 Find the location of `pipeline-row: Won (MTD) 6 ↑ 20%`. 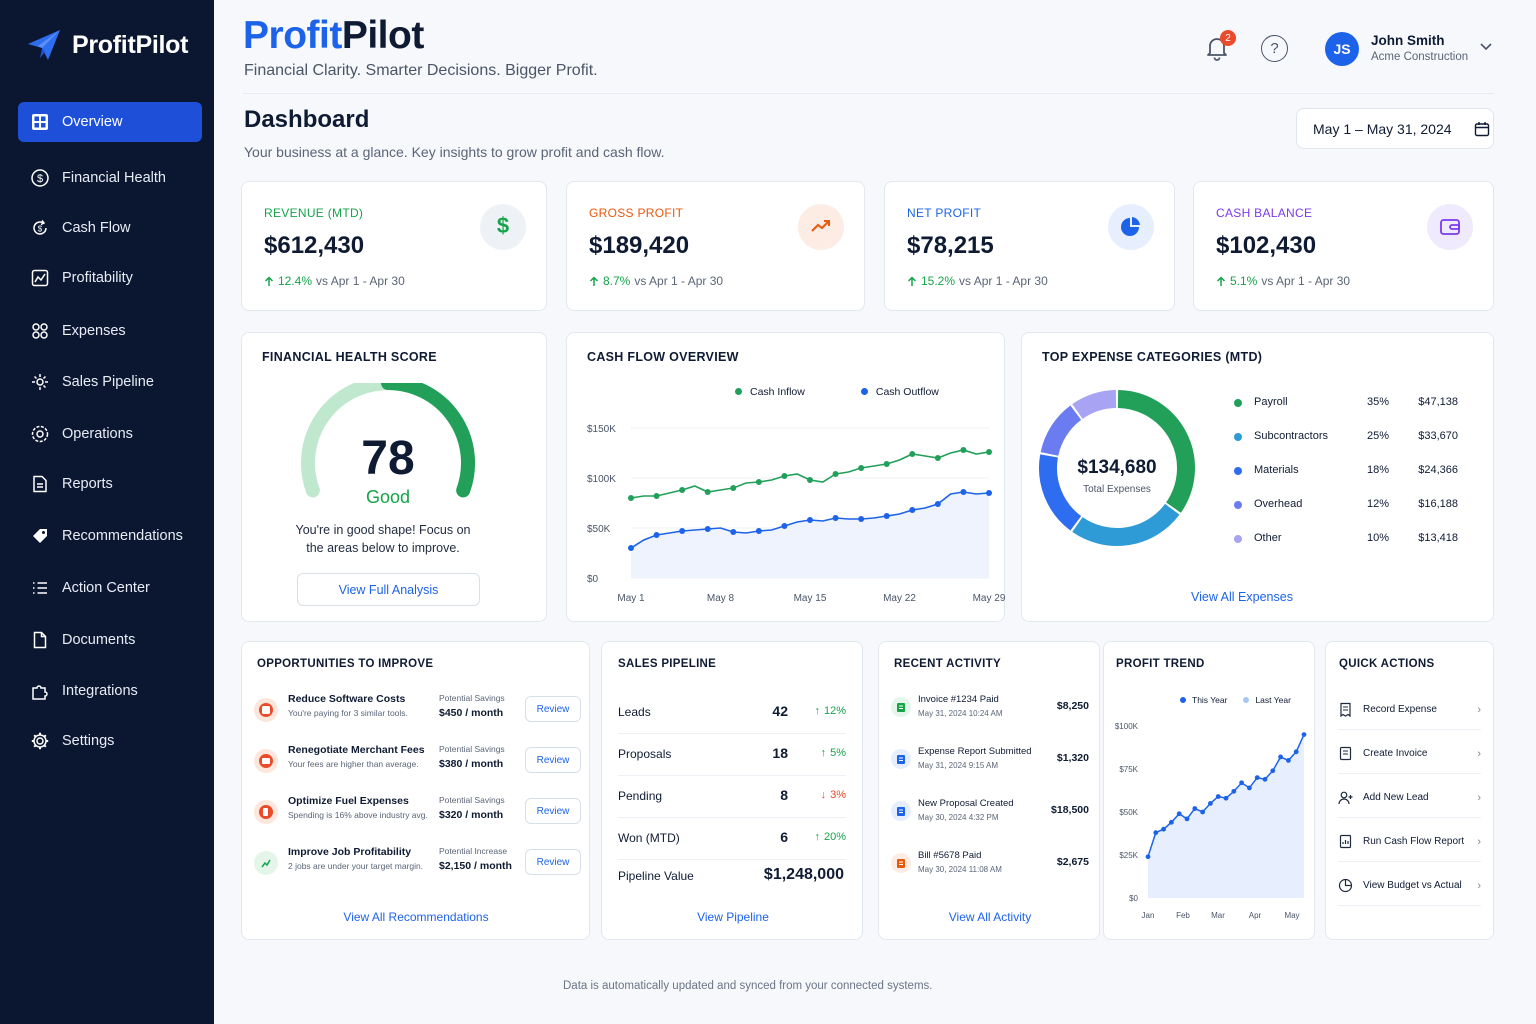

pipeline-row: Won (MTD) 6 ↑ 20% is located at coordinates (732, 839).